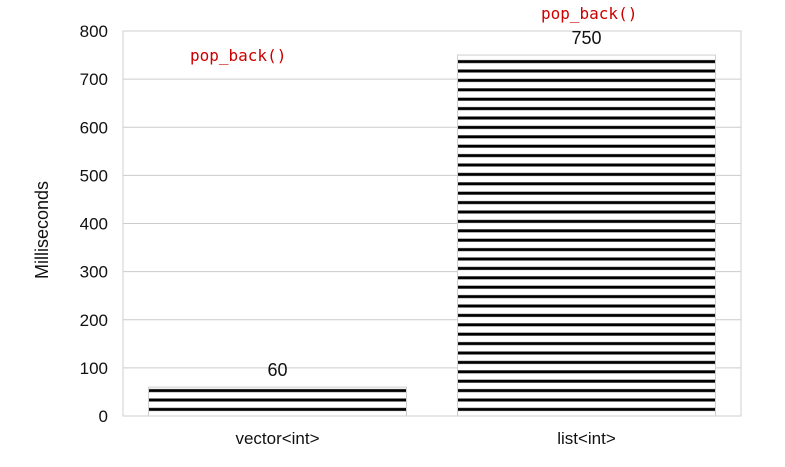 This screenshot has width=785, height=467. Describe the element at coordinates (425, 438) in the screenshot. I see `category-labels: vector<int> list<int>` at that location.